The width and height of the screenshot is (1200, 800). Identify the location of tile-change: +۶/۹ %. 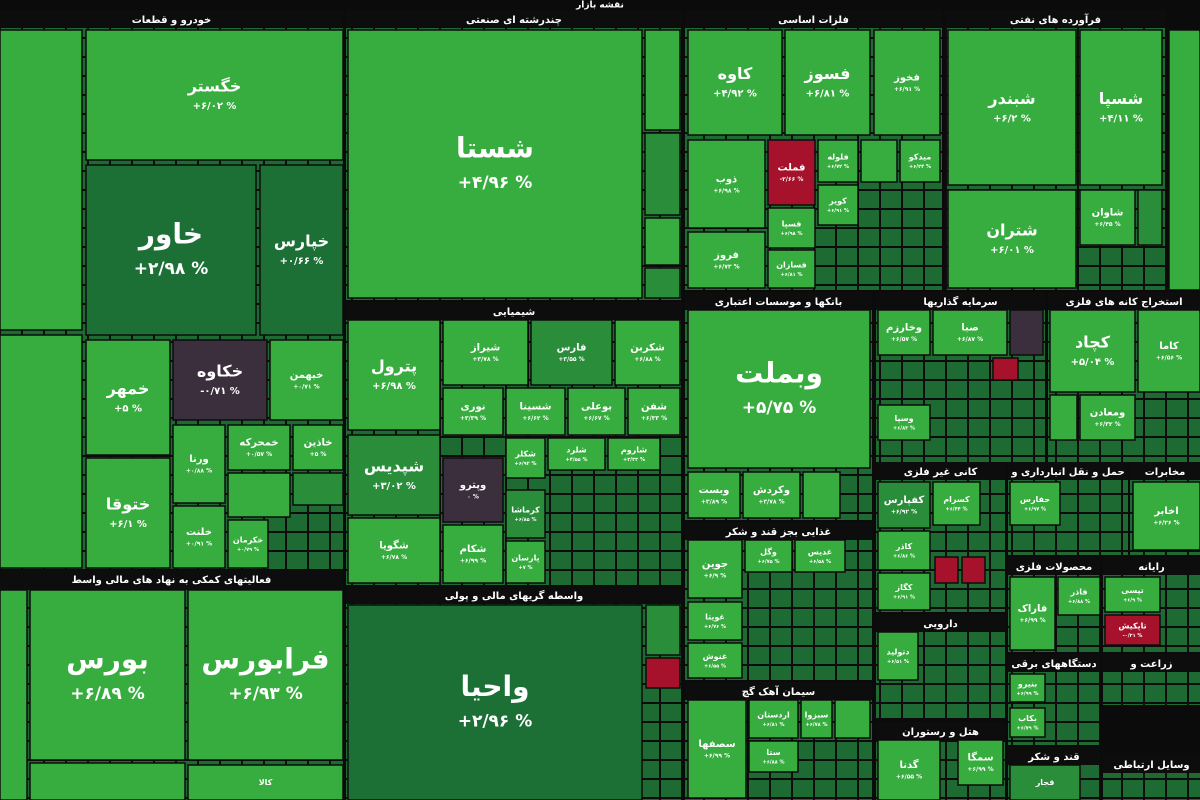
(1132, 600).